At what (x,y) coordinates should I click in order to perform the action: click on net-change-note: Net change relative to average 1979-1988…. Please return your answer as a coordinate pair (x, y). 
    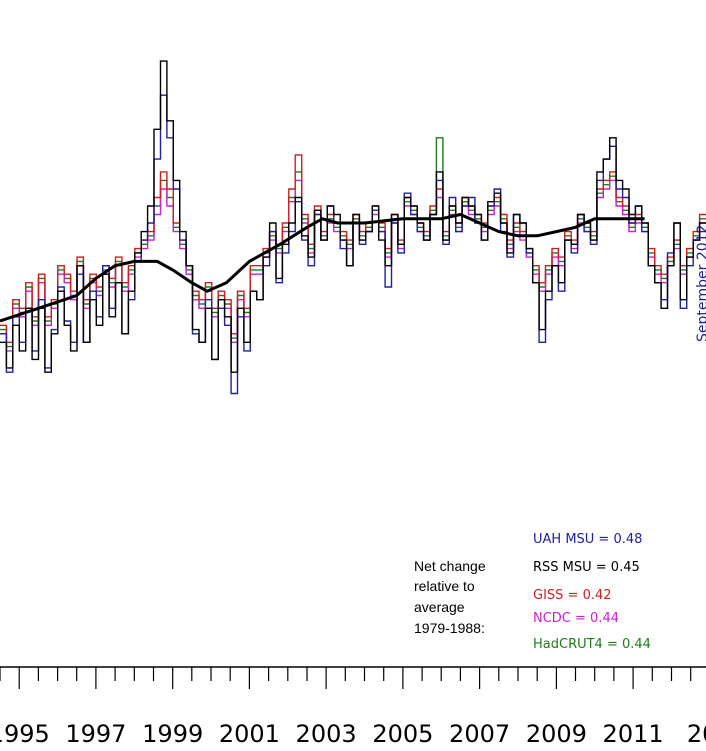
    Looking at the image, I should click on (450, 597).